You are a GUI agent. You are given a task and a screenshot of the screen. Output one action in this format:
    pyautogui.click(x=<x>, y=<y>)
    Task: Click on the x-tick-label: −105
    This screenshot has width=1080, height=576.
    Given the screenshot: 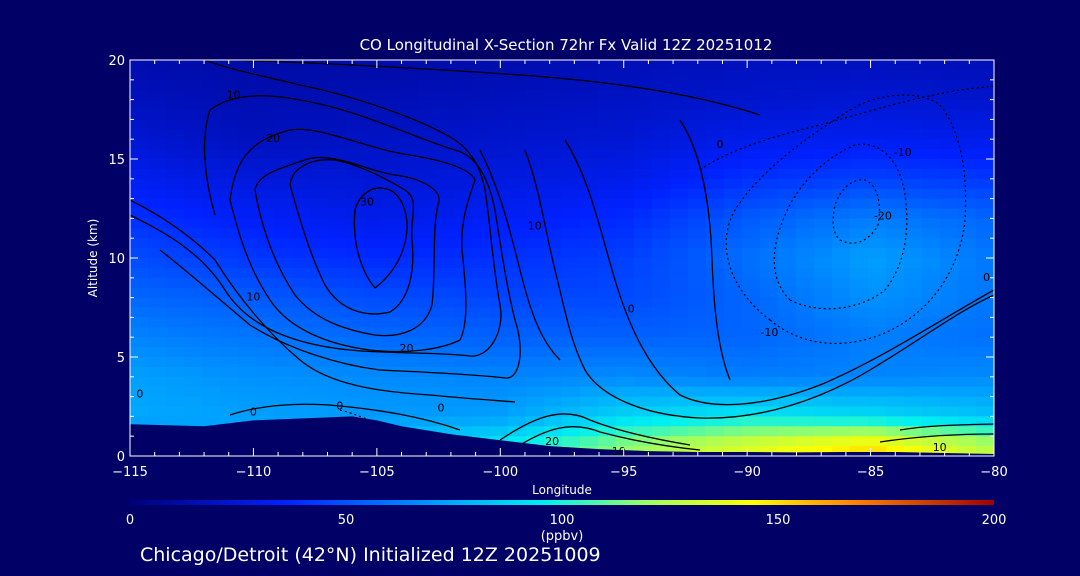 What is the action you would take?
    pyautogui.click(x=377, y=472)
    